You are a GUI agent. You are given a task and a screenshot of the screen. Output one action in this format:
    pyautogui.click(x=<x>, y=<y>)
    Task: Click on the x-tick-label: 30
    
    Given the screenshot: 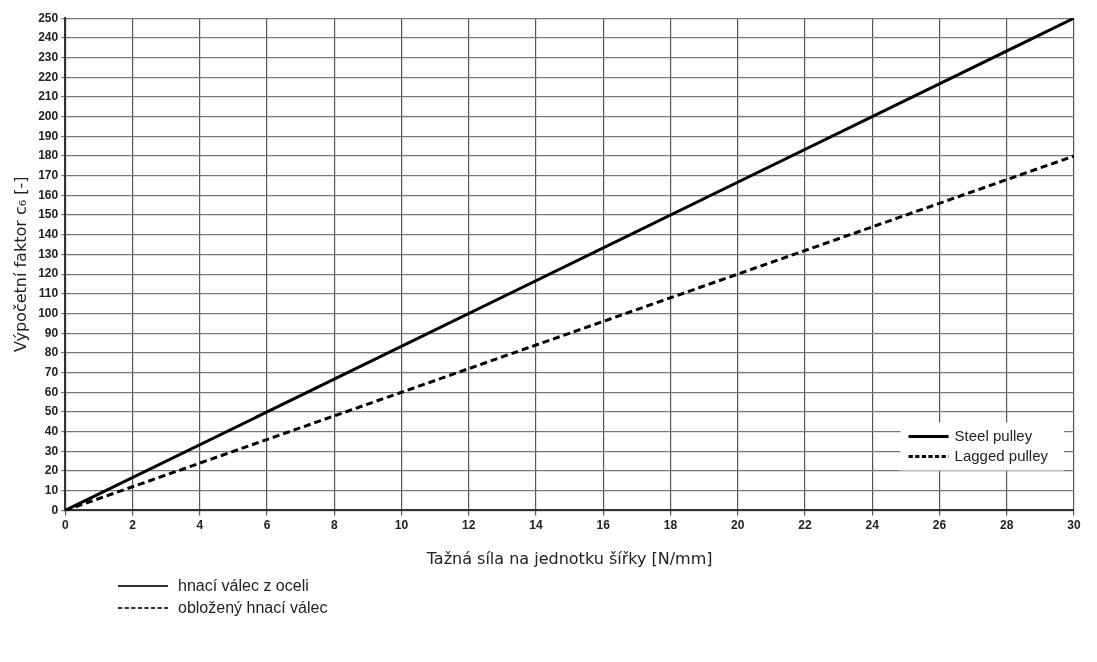 What is the action you would take?
    pyautogui.click(x=1074, y=524)
    